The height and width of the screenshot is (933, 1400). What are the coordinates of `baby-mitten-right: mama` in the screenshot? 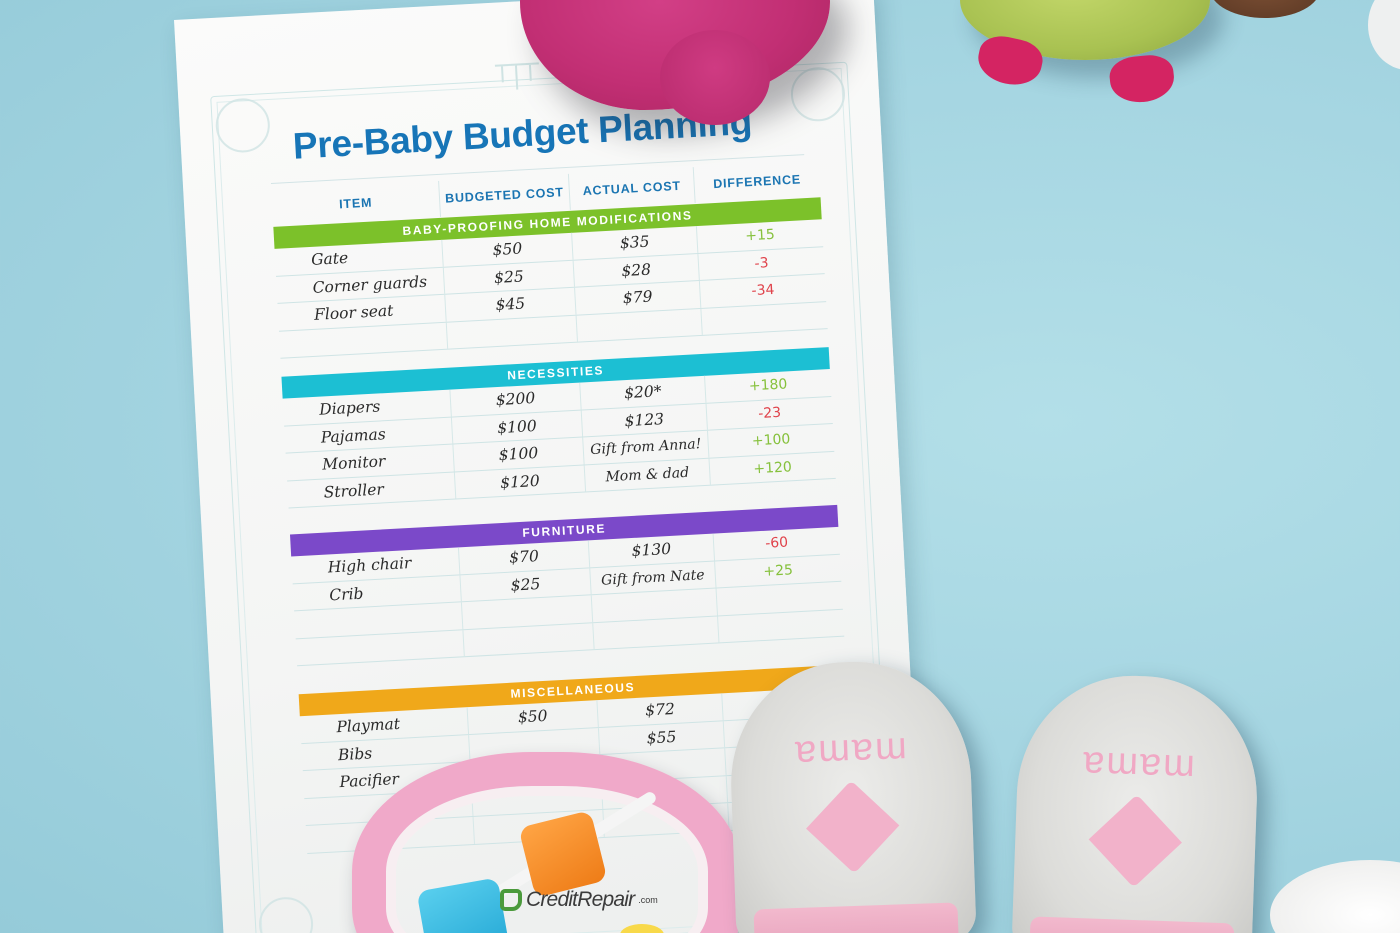 It's located at (1136, 802).